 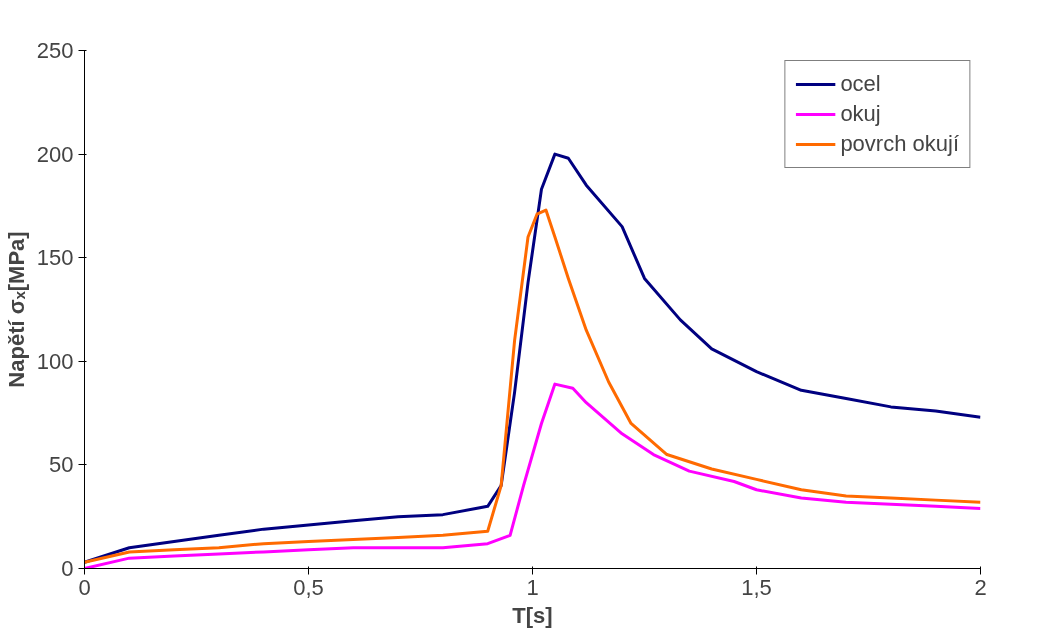 What do you see at coordinates (308, 587) in the screenshot?
I see `x-tick-label: 0,5` at bounding box center [308, 587].